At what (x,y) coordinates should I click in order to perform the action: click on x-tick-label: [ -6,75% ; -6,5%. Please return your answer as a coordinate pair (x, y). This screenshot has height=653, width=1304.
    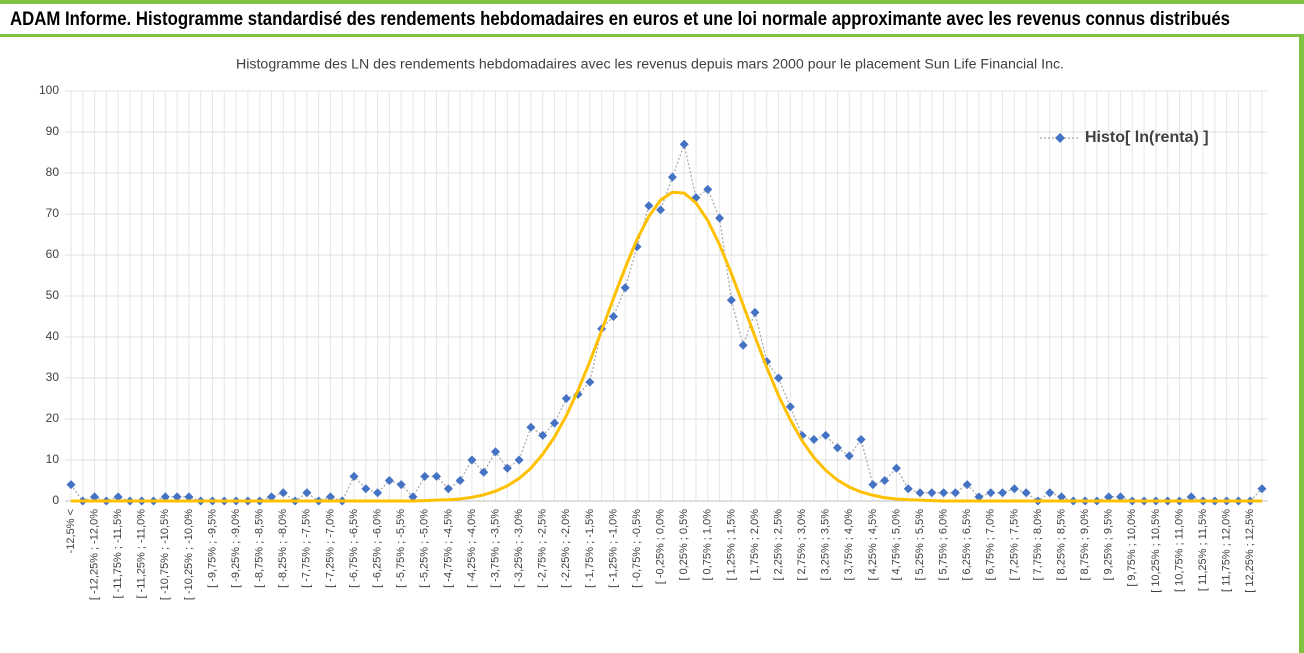
    Looking at the image, I should click on (354, 548).